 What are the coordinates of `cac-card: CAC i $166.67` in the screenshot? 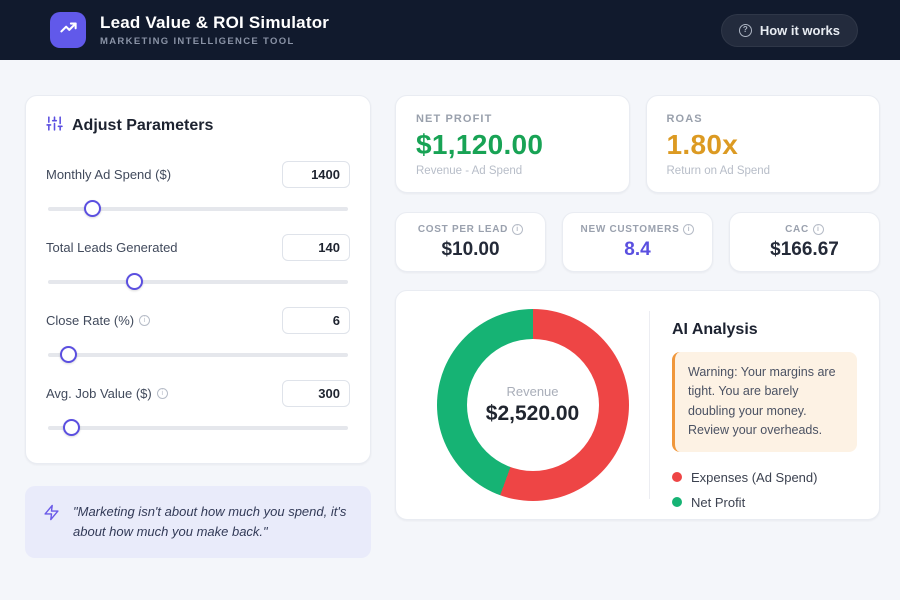 It's located at (804, 242).